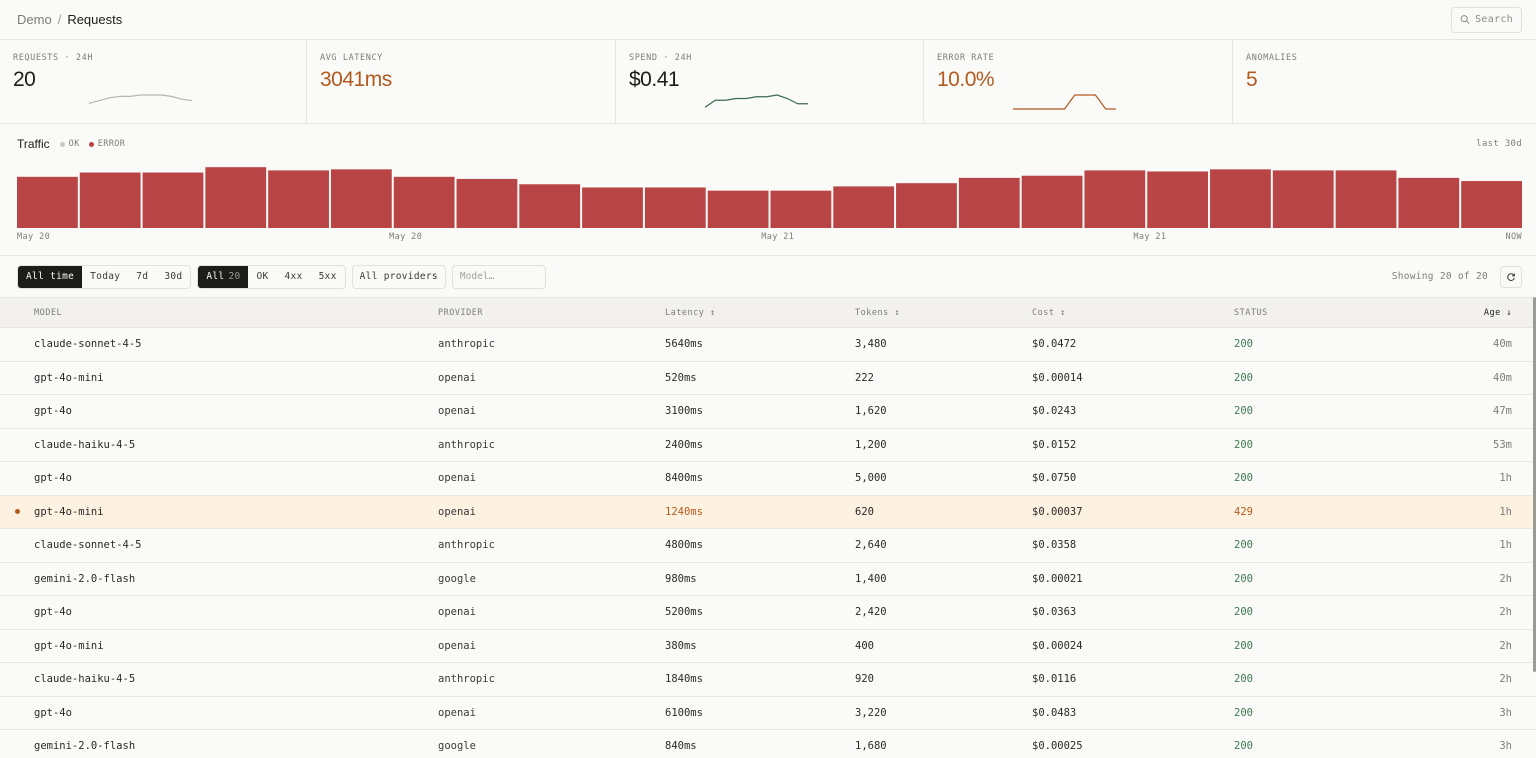 The width and height of the screenshot is (1536, 758). What do you see at coordinates (34, 19) in the screenshot?
I see `breadcrumb-demo: Demo` at bounding box center [34, 19].